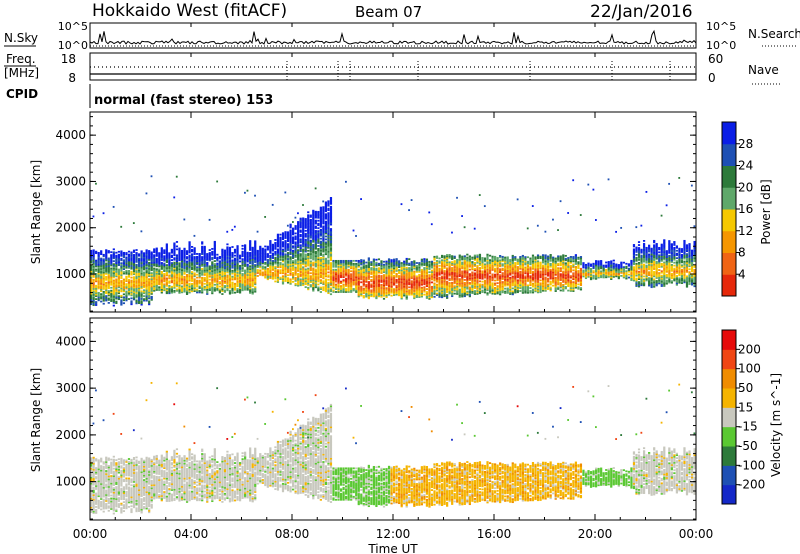  What do you see at coordinates (22, 94) in the screenshot?
I see `cpid-label: CPID` at bounding box center [22, 94].